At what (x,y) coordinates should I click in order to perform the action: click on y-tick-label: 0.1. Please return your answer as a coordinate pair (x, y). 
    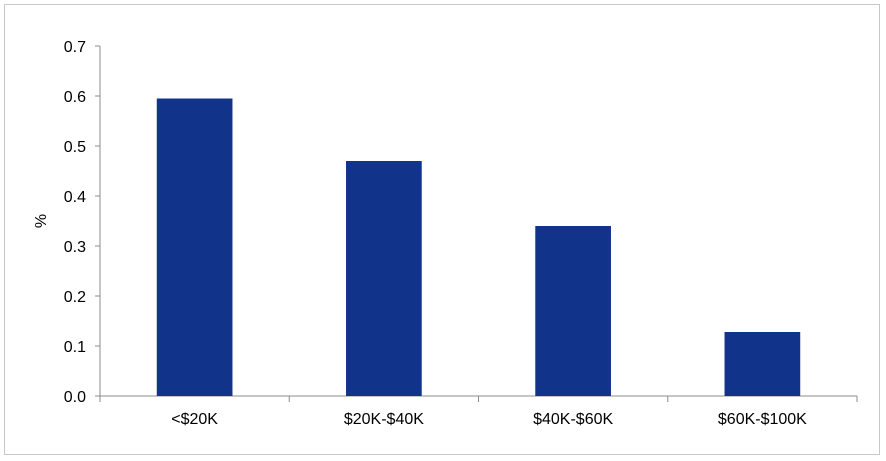
    Looking at the image, I should click on (75, 347).